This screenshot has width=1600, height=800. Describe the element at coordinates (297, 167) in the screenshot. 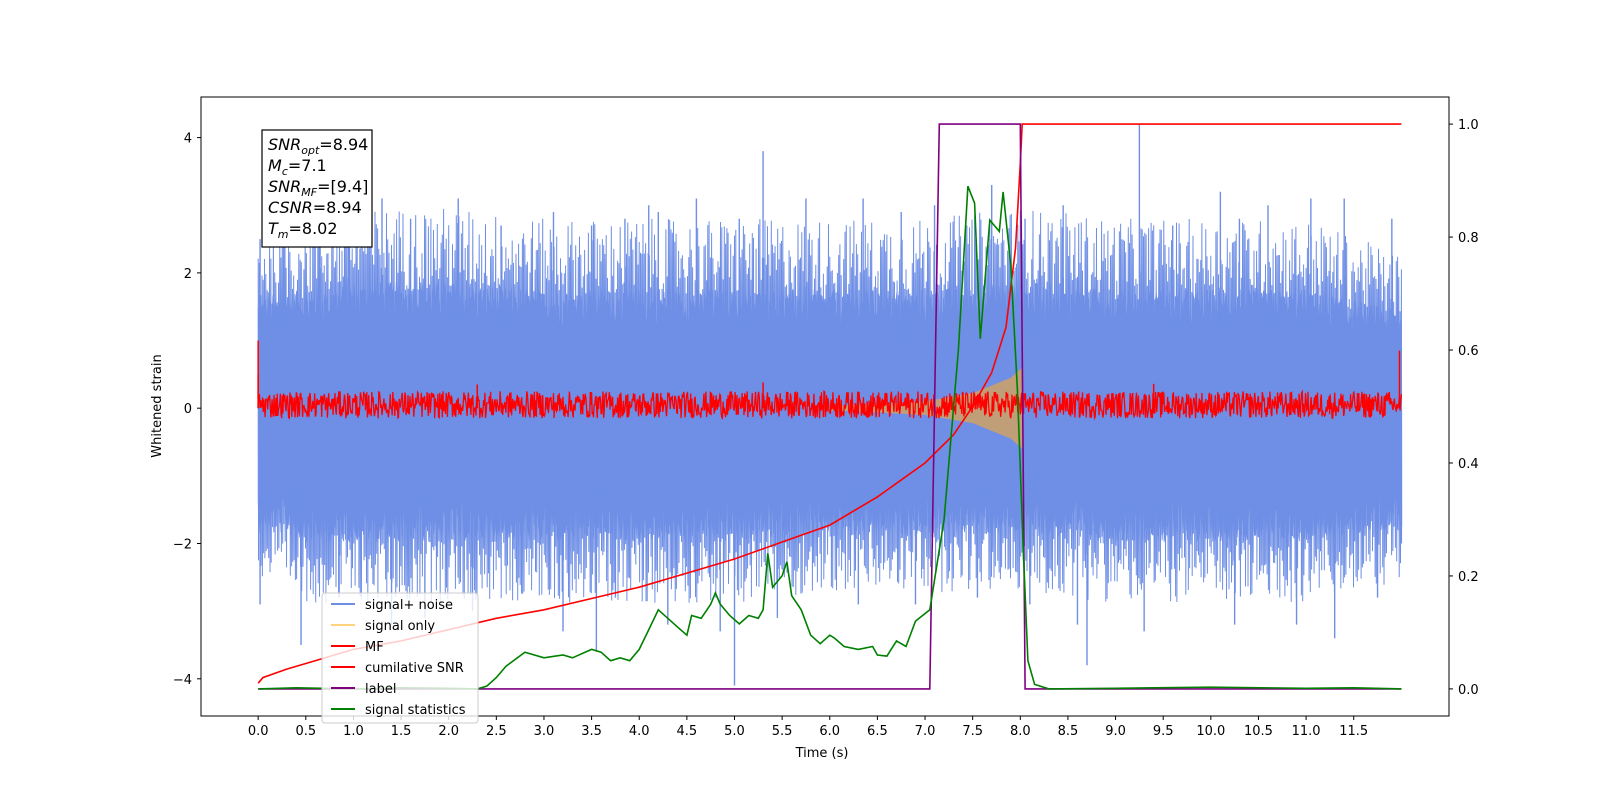

I see `annotation-line: Mc=7.1` at that location.